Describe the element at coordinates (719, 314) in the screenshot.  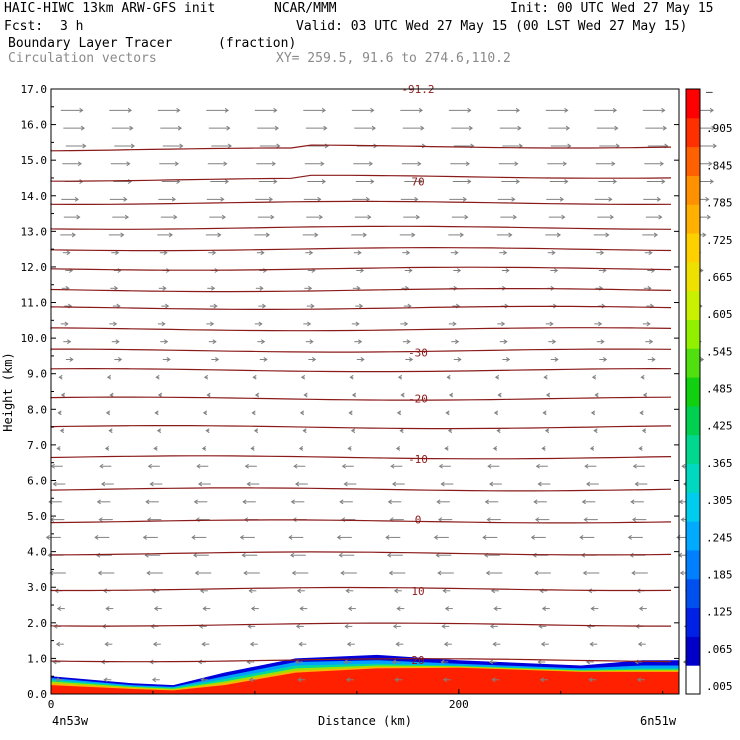
I see `colorbar-label: .605` at that location.